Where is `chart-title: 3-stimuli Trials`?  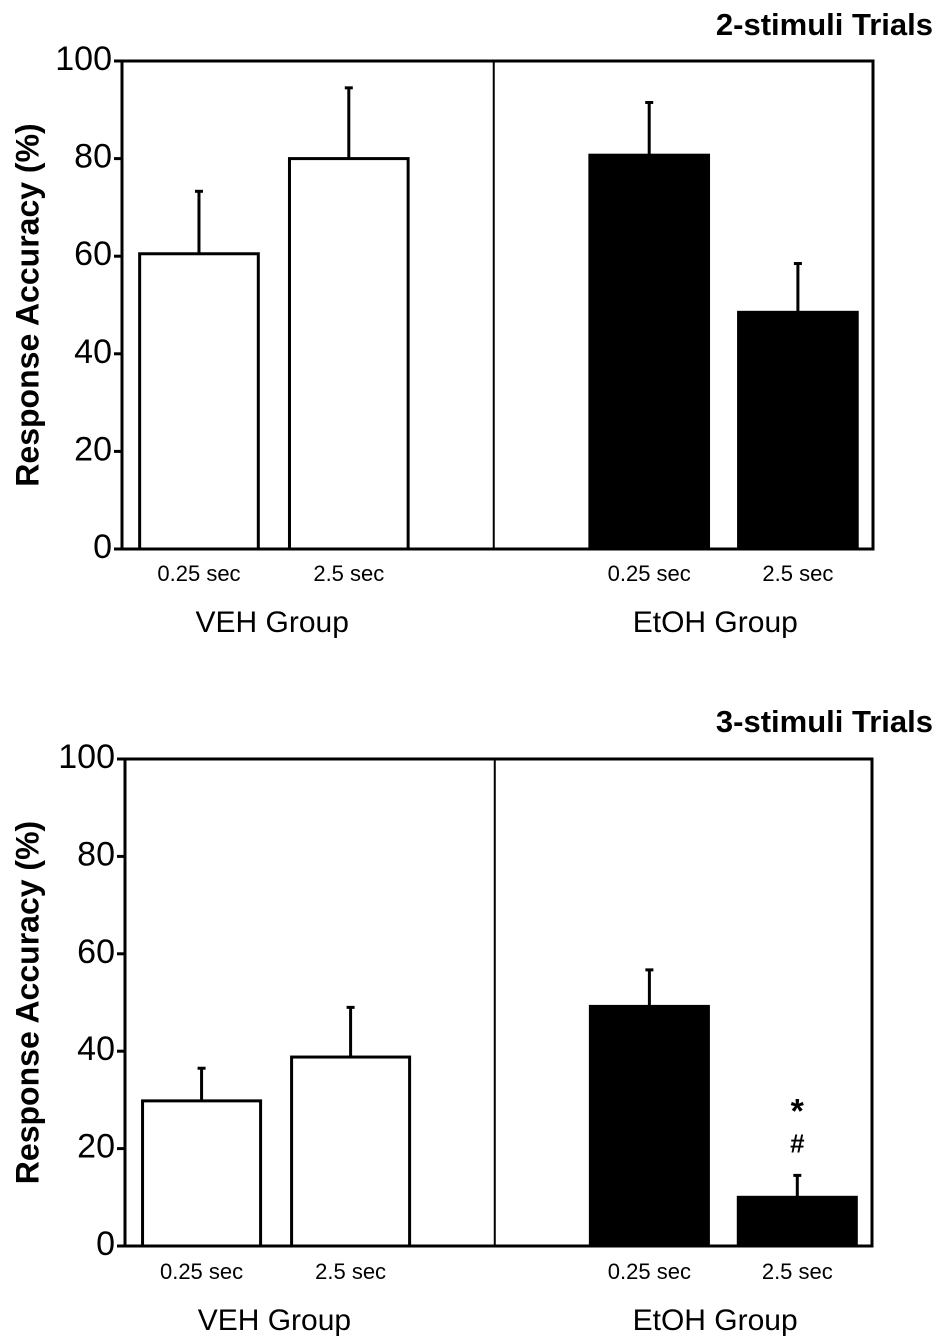 chart-title: 3-stimuli Trials is located at coordinates (824, 721).